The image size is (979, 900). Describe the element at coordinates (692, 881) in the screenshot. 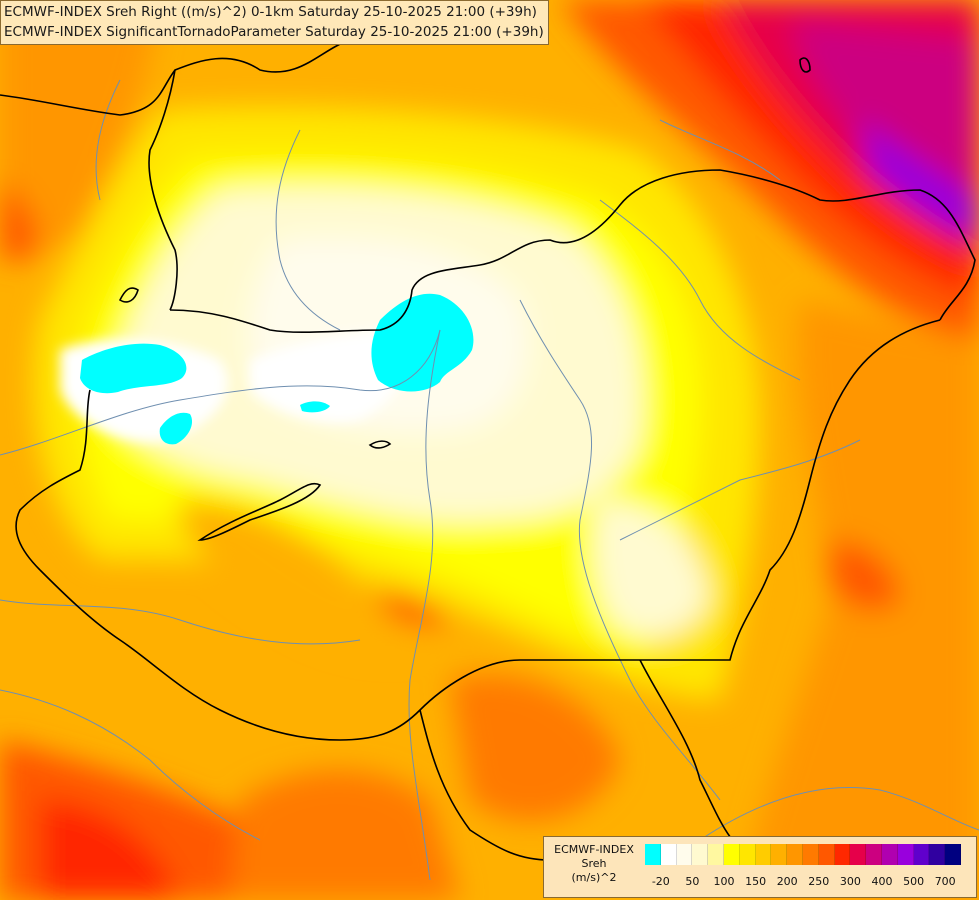

I see `legend-tick-label: 50` at that location.